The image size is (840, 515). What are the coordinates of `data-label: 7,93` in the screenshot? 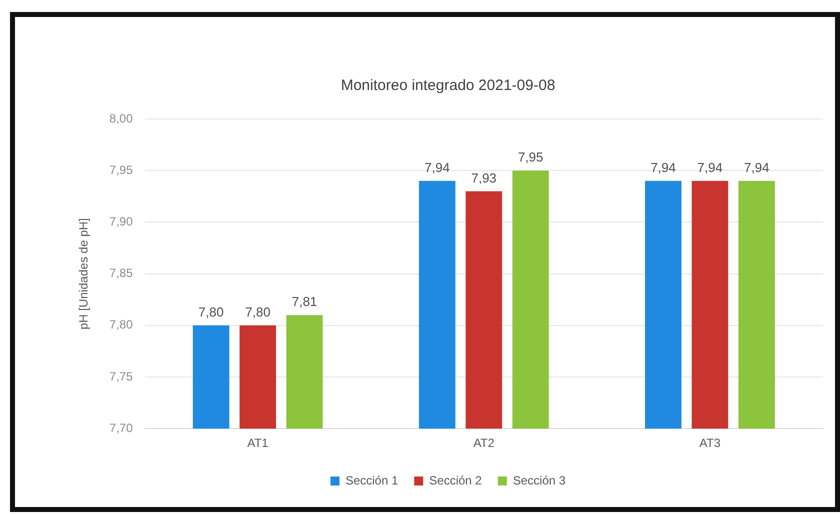 It's located at (484, 178).